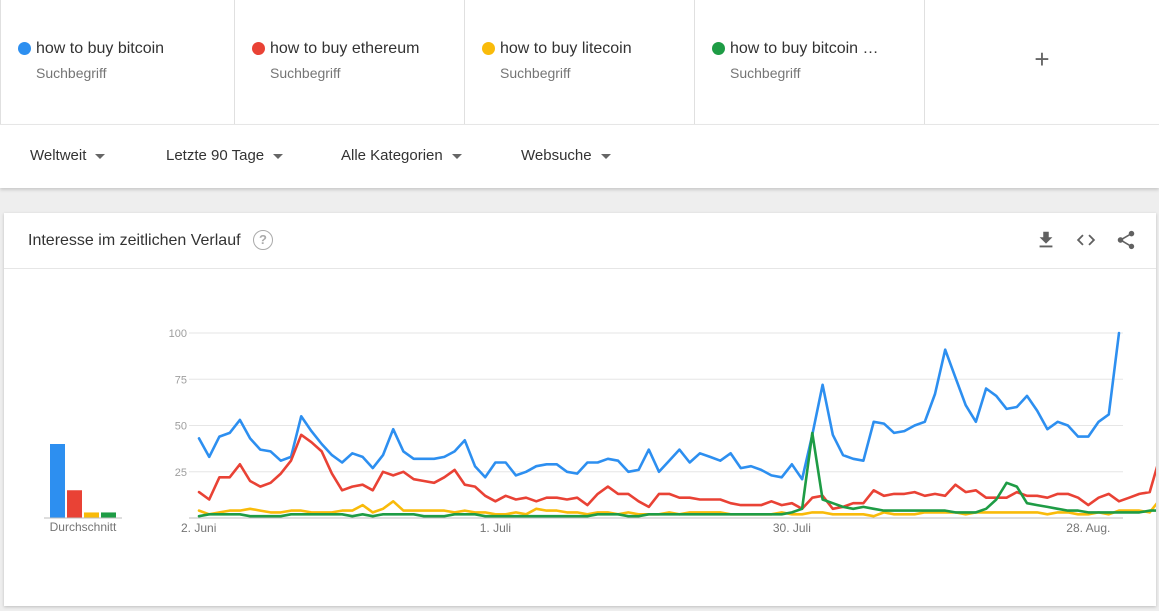 This screenshot has height=611, width=1159. I want to click on search-type-label: Websuche, so click(556, 155).